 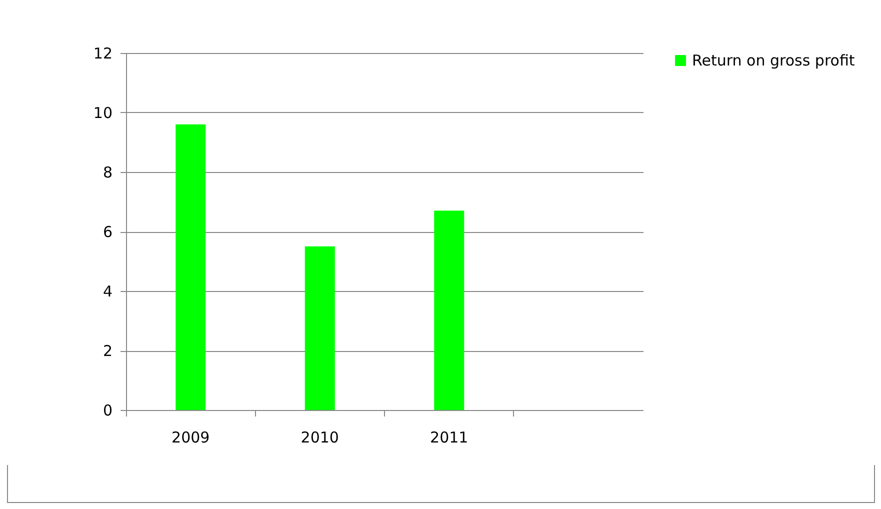 I want to click on x-tick-label: 2010, so click(x=319, y=437).